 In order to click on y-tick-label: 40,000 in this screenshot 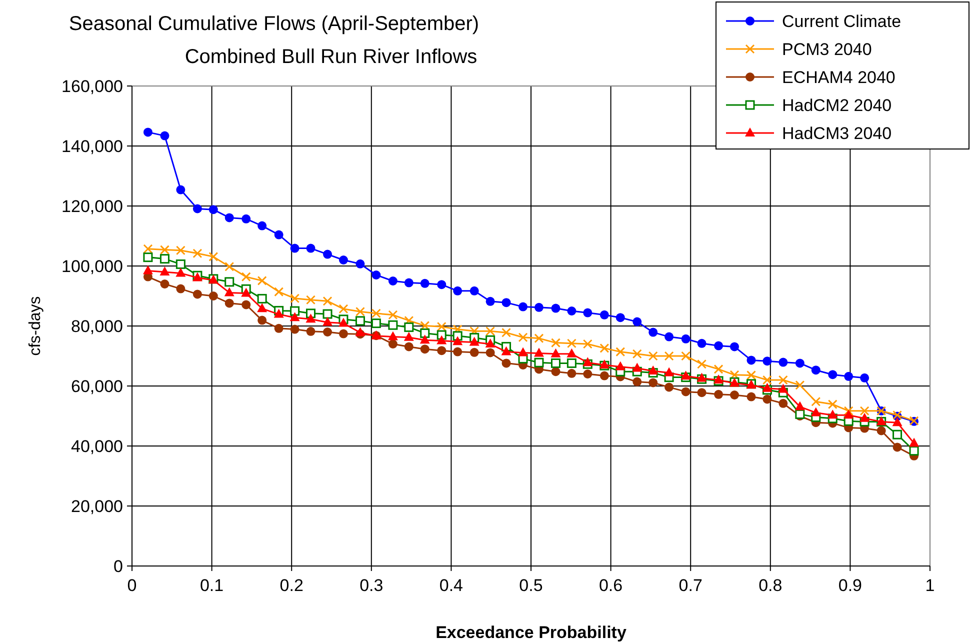, I will do `click(97, 446)`.